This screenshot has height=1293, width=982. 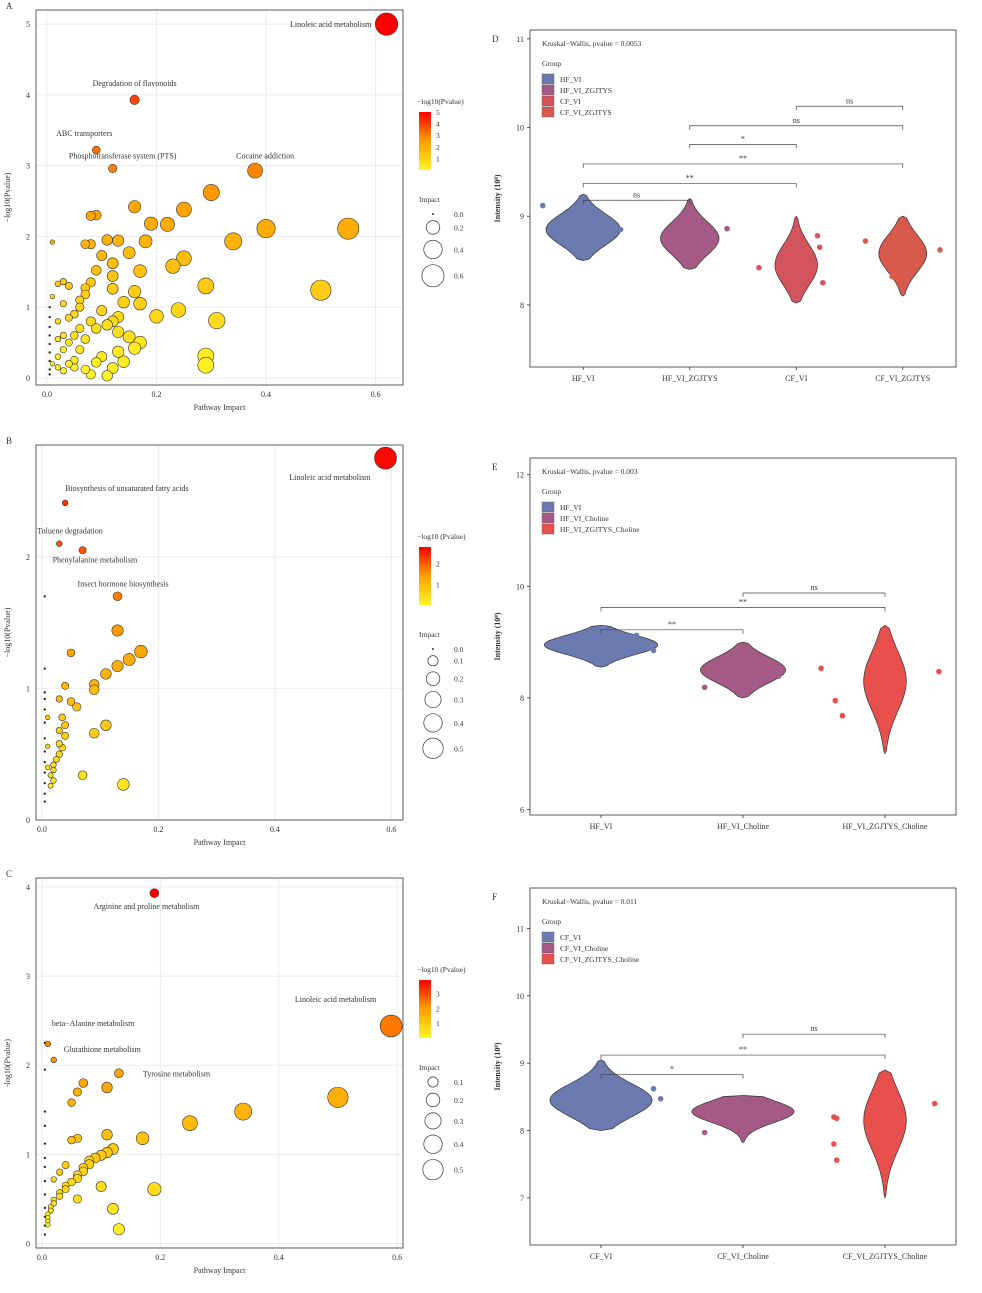 What do you see at coordinates (459, 661) in the screenshot?
I see `size-legend-label: 0.1` at bounding box center [459, 661].